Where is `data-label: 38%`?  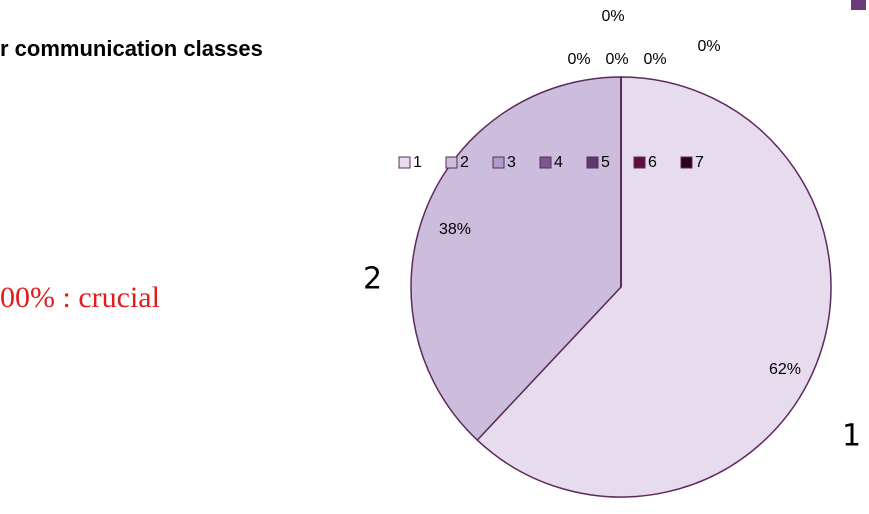 data-label: 38% is located at coordinates (455, 229).